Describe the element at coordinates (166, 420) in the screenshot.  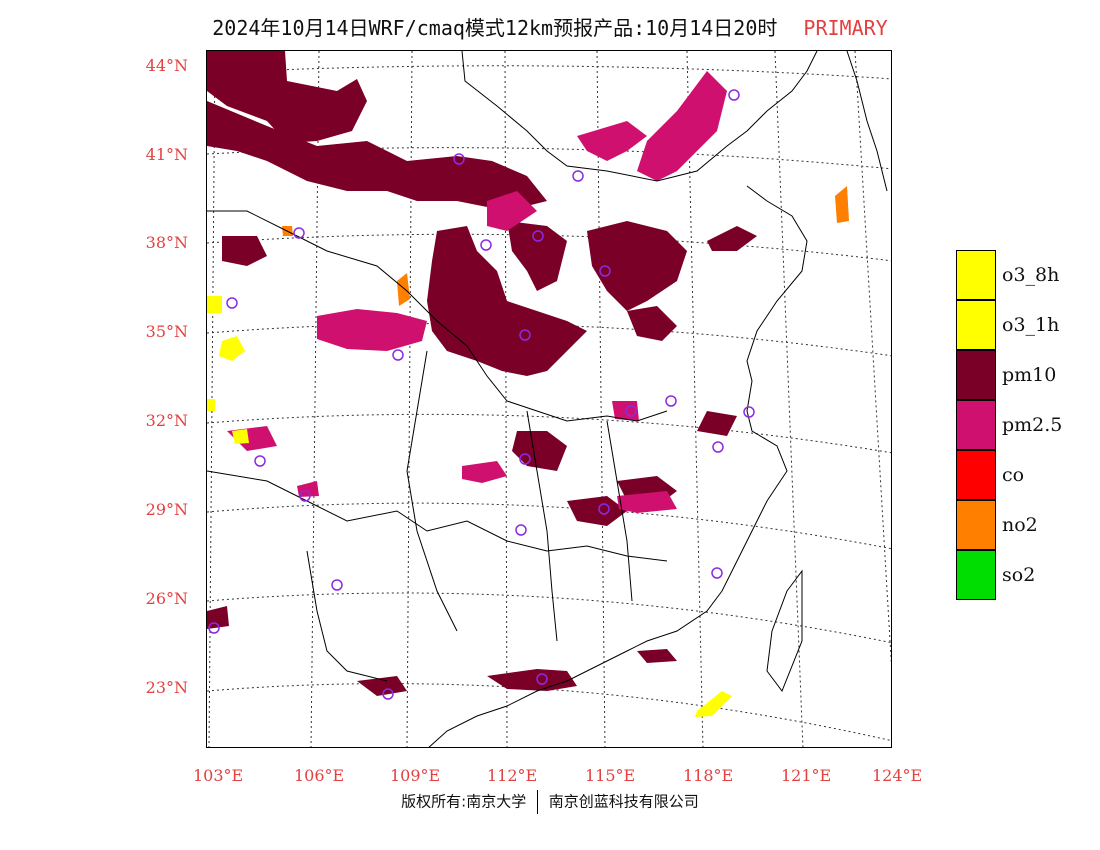
I see `lat-label-32: 32°N` at that location.